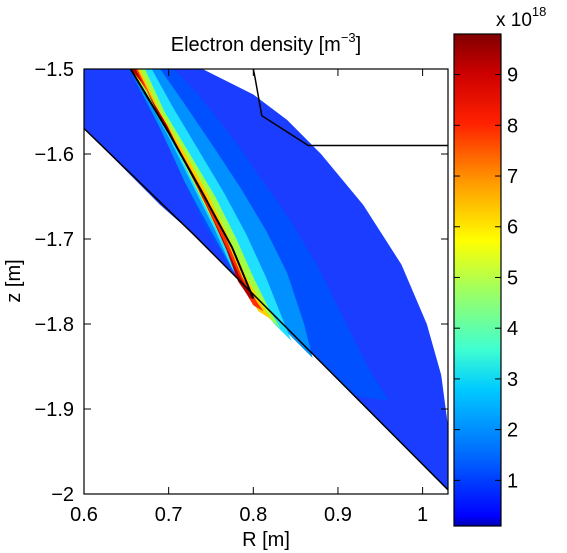 The image size is (567, 553). What do you see at coordinates (348, 37) in the screenshot?
I see `chart-title-superscript: −3` at bounding box center [348, 37].